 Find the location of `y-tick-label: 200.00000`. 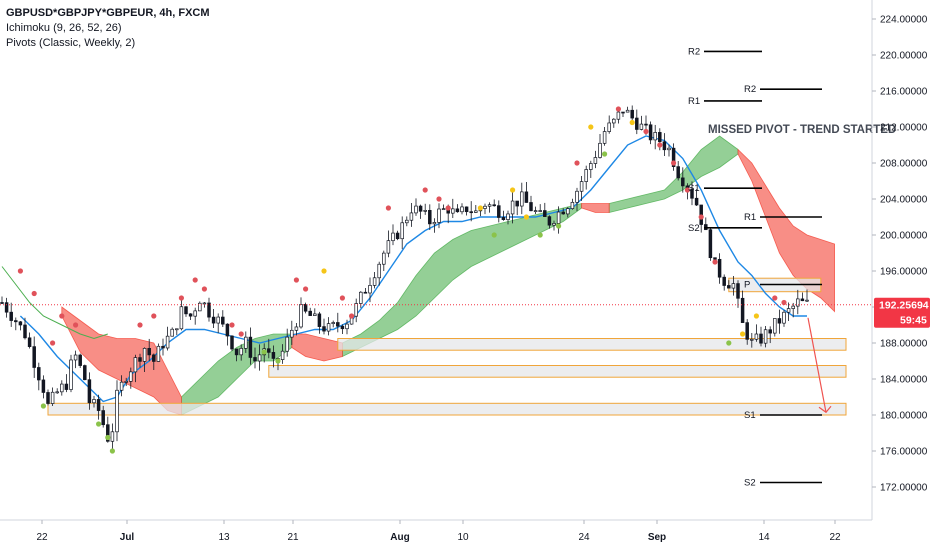

y-tick-label: 200.00000 is located at coordinates (904, 236).